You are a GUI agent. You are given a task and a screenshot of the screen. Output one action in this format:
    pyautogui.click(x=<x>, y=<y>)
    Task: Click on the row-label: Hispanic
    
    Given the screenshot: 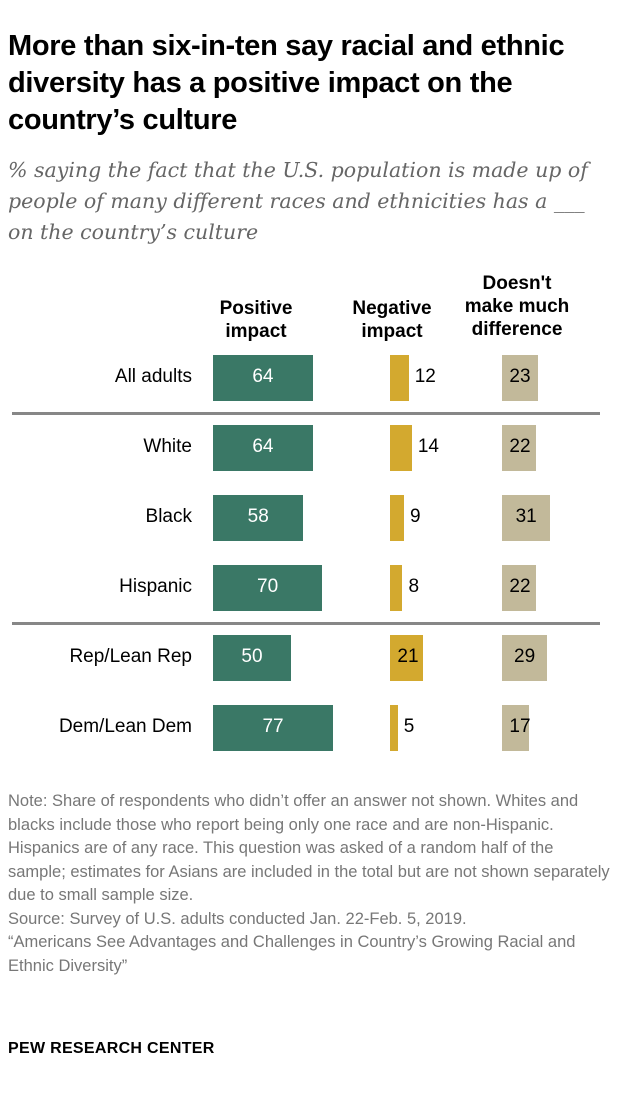 What is the action you would take?
    pyautogui.click(x=155, y=586)
    